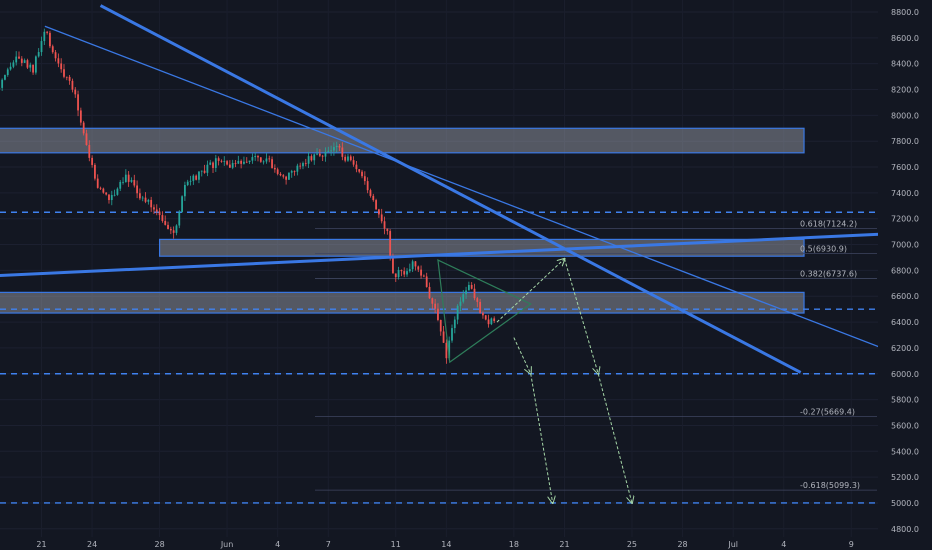  I want to click on y-tick-label: 8200.0, so click(905, 90).